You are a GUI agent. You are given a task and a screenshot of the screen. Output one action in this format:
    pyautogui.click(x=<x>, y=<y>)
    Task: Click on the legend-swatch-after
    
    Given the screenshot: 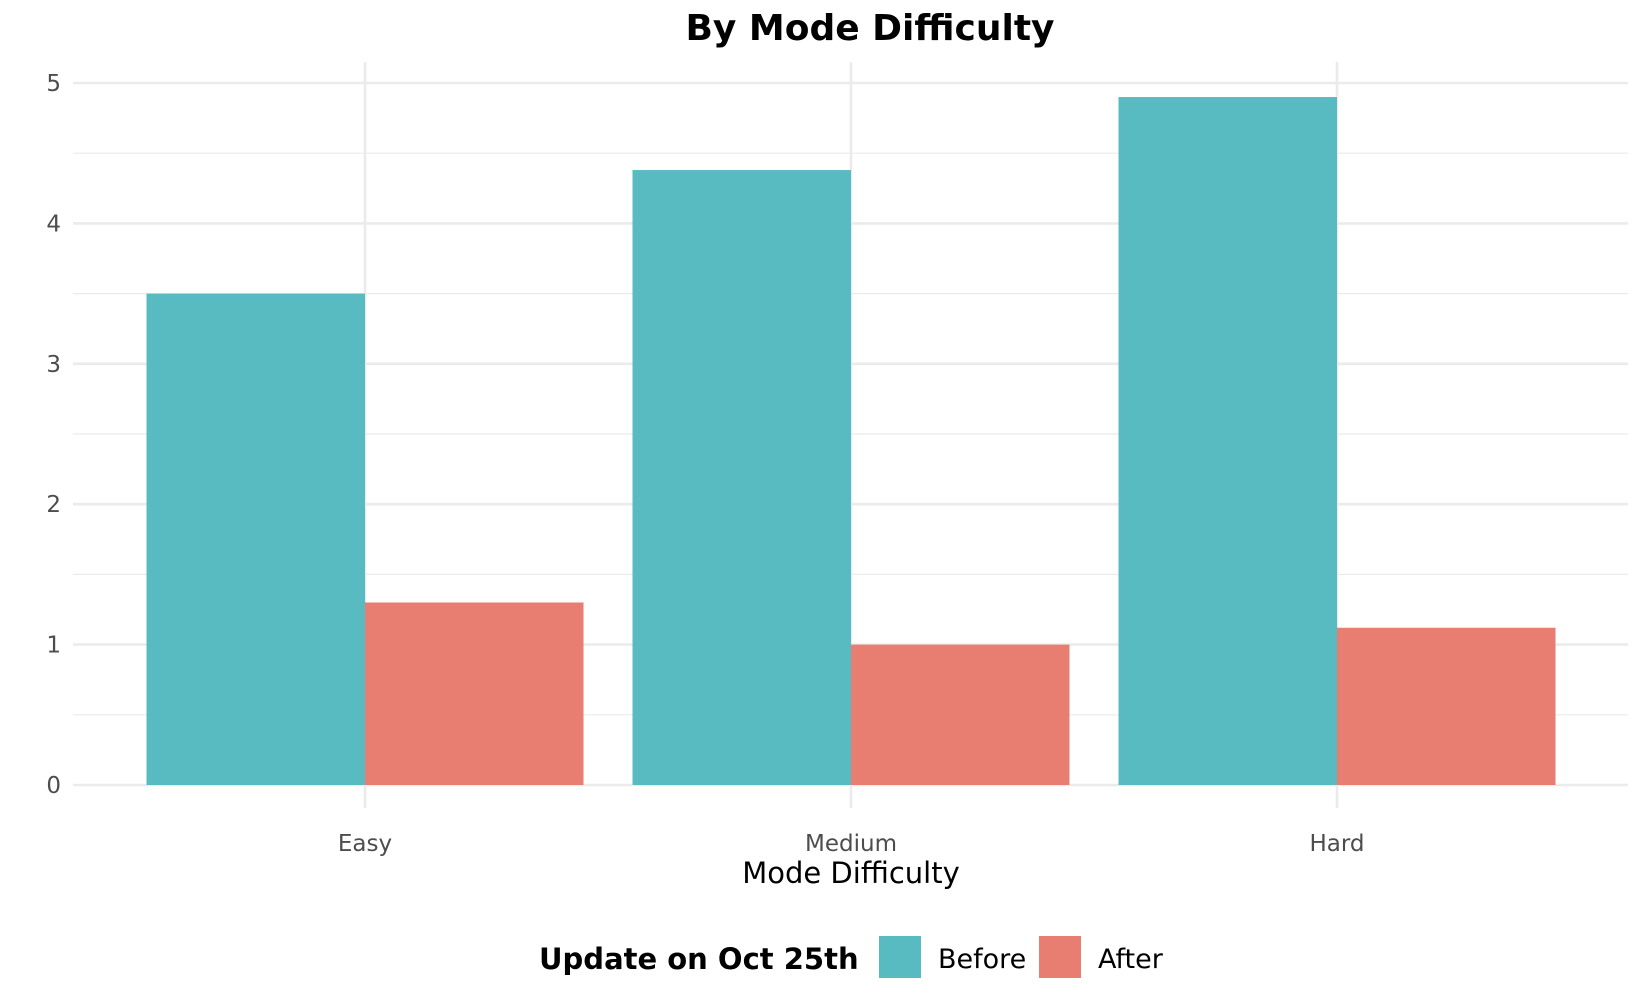 What is the action you would take?
    pyautogui.click(x=1060, y=957)
    